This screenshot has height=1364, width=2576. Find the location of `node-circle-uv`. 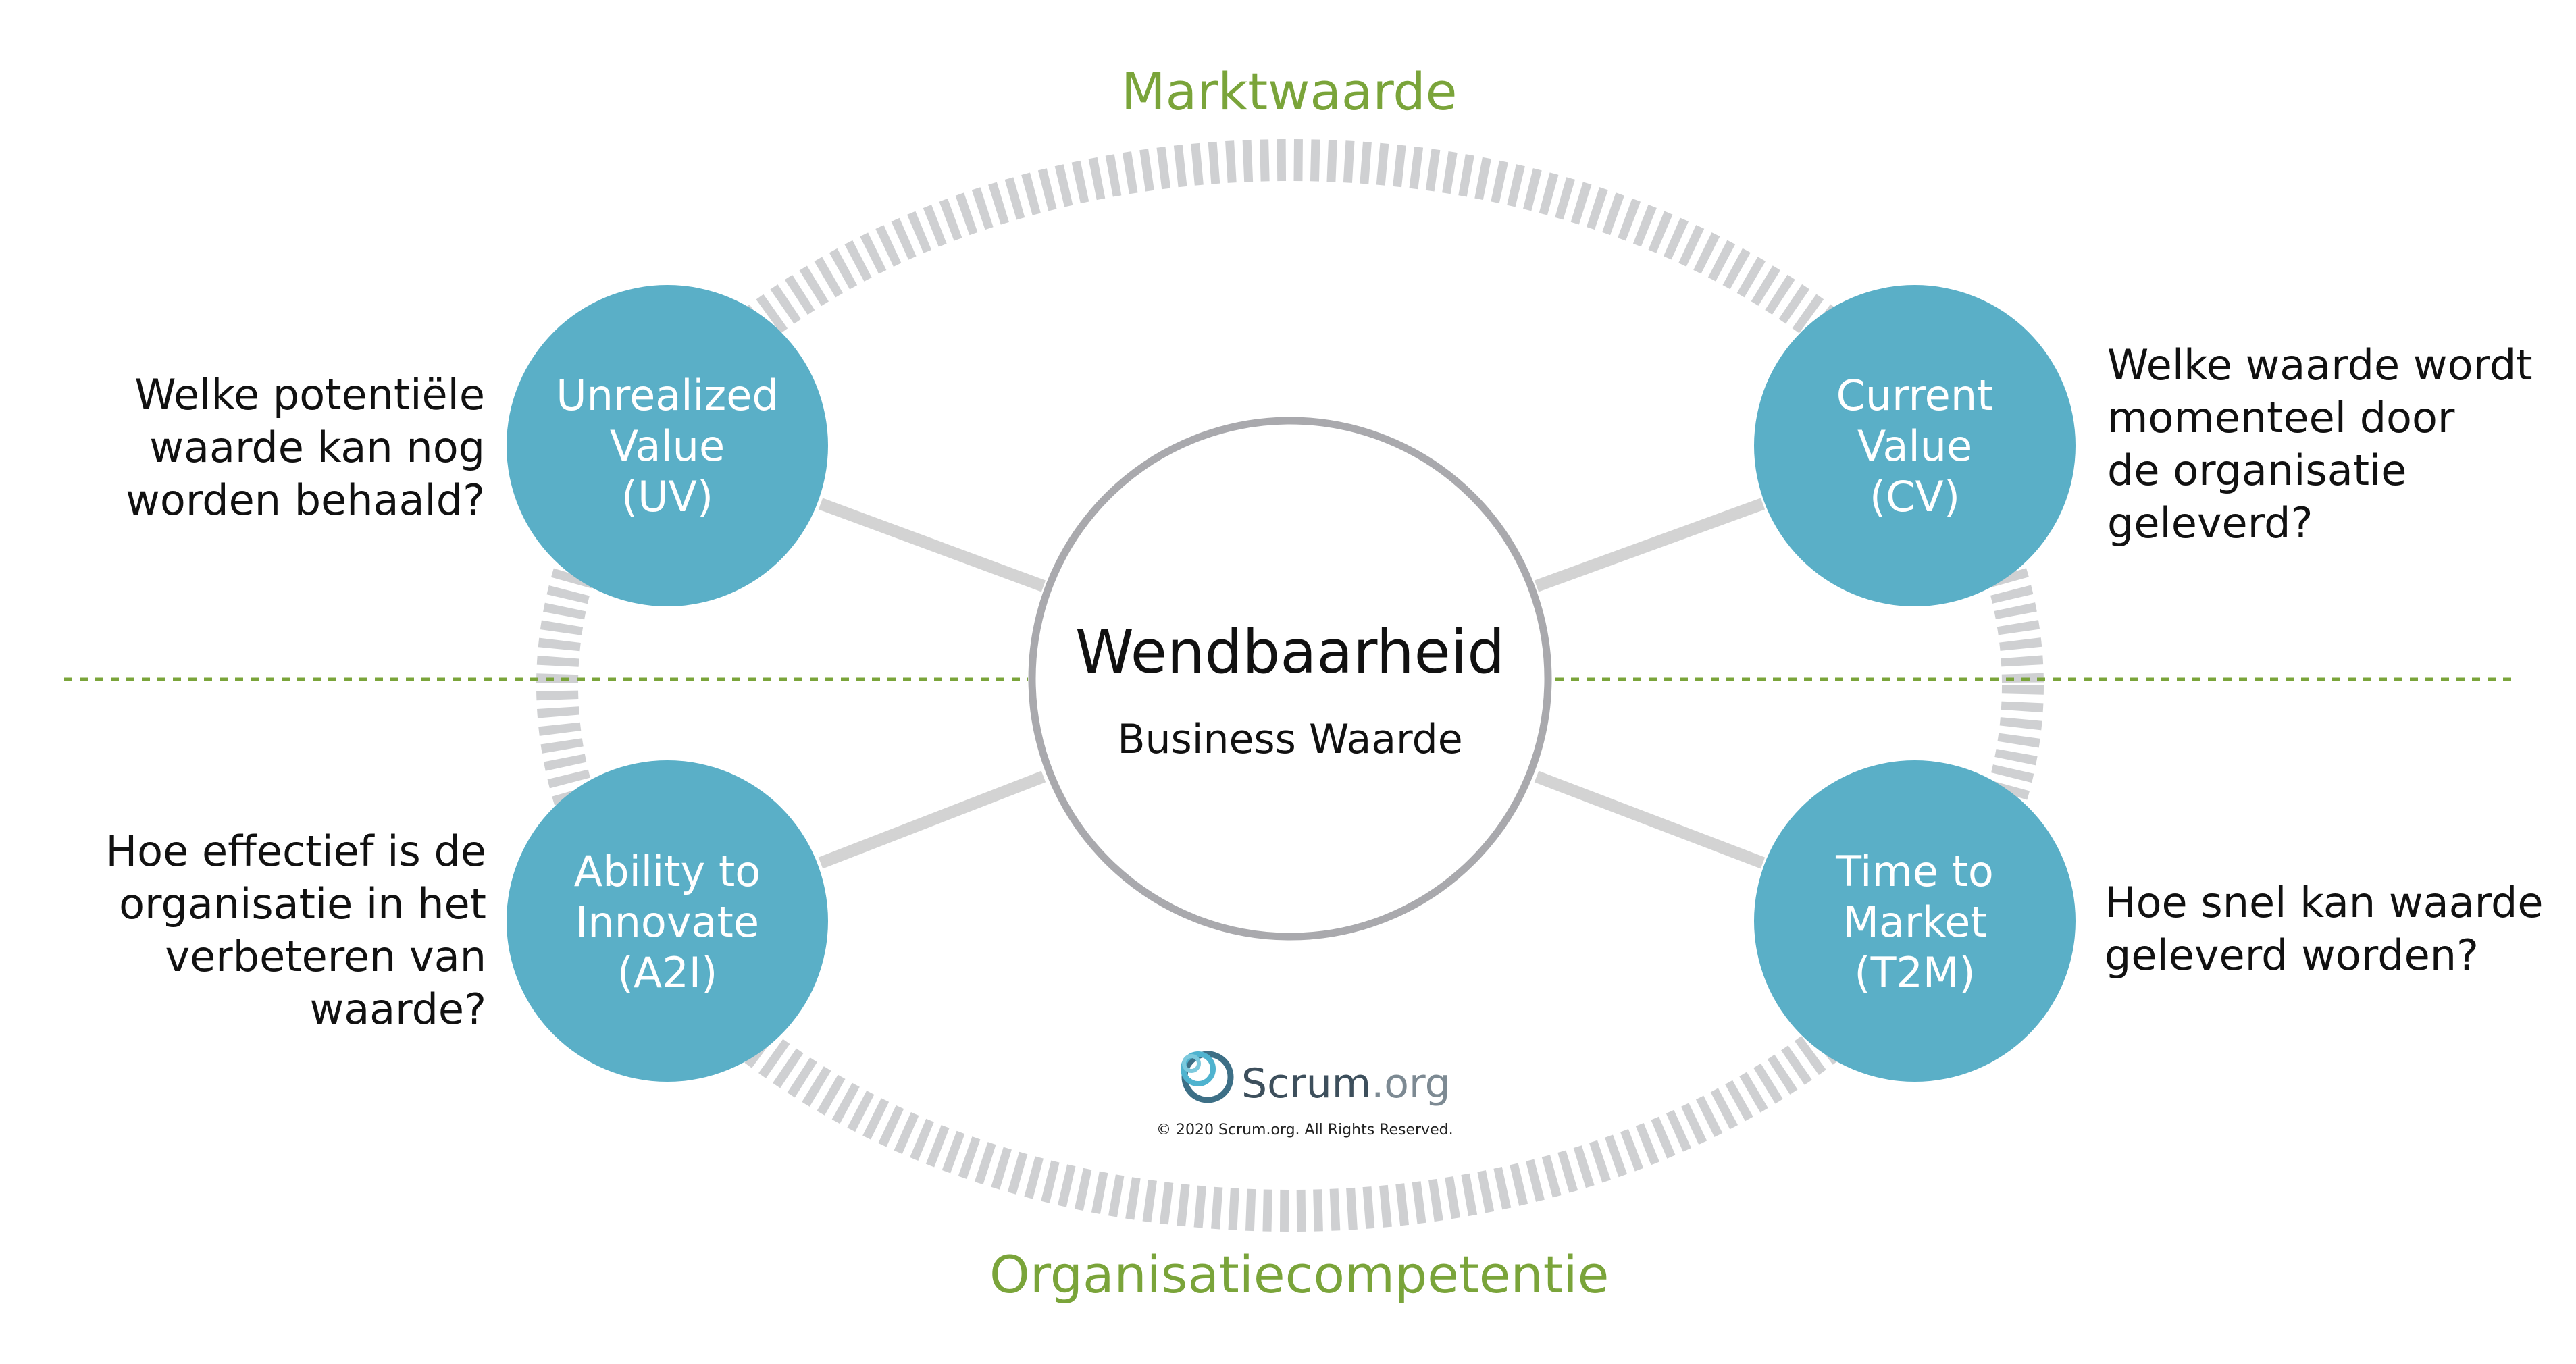

node-circle-uv is located at coordinates (667, 445).